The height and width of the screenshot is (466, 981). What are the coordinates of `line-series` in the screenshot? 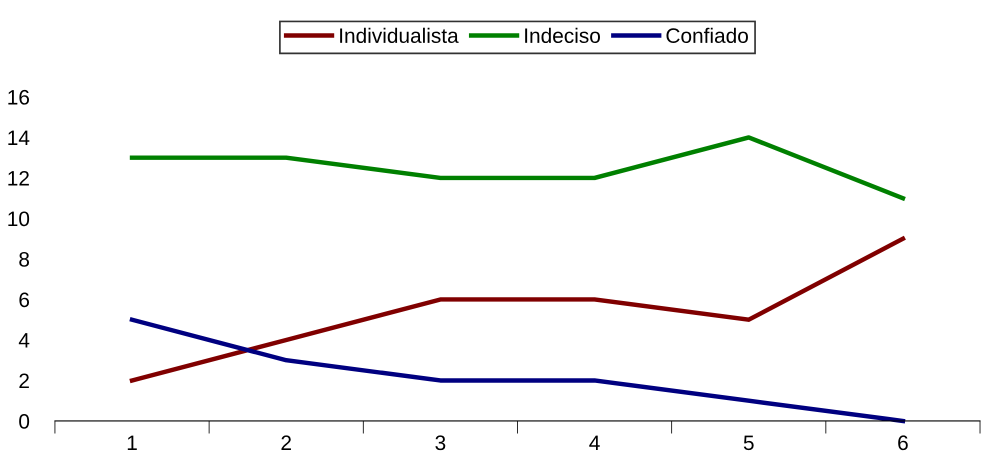 It's located at (518, 167).